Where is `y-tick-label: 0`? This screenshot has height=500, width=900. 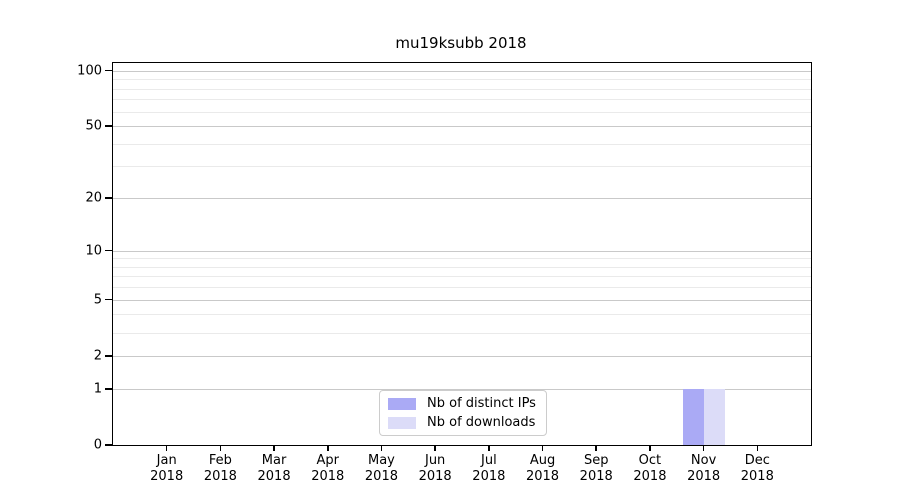
y-tick-label: 0 is located at coordinates (97, 445).